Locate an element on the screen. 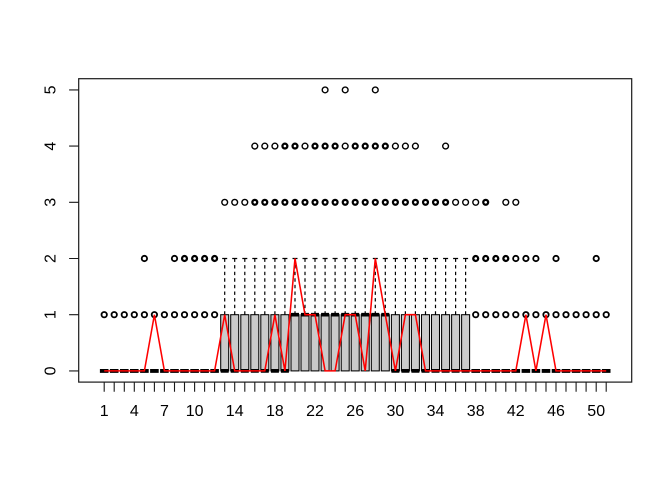 This screenshot has height=485, width=672. svg-text: 18 is located at coordinates (275, 411).